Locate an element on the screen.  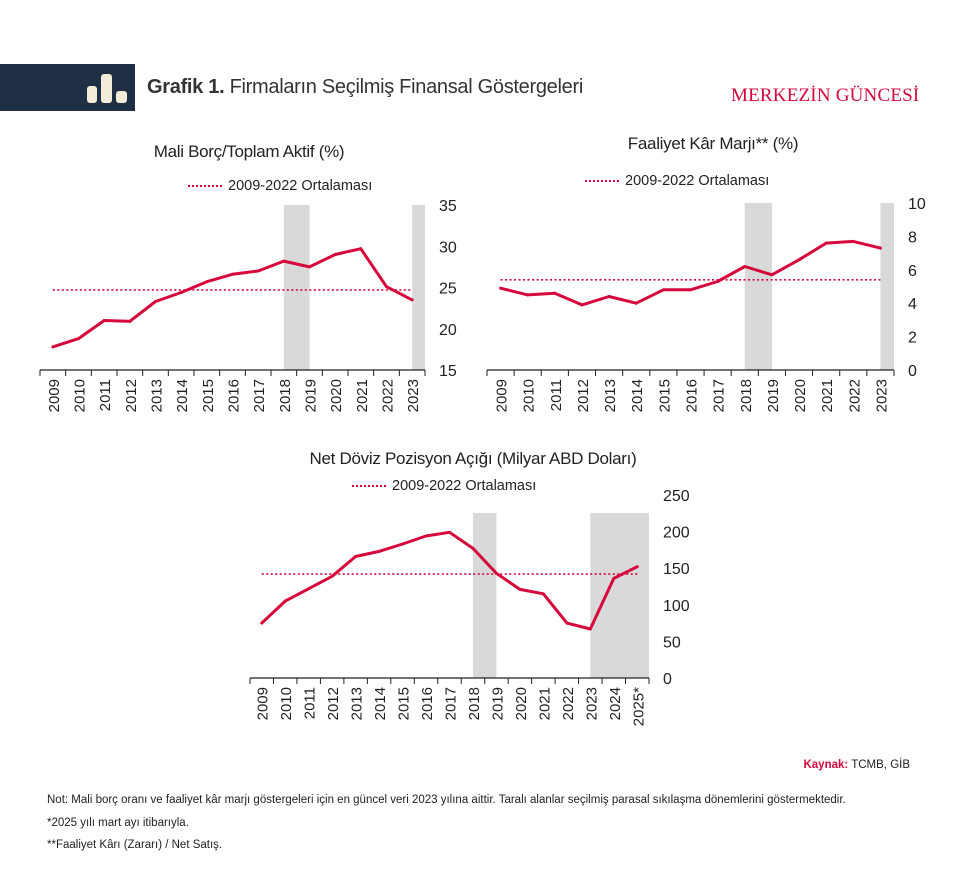
y-tick-label: 35 is located at coordinates (448, 206).